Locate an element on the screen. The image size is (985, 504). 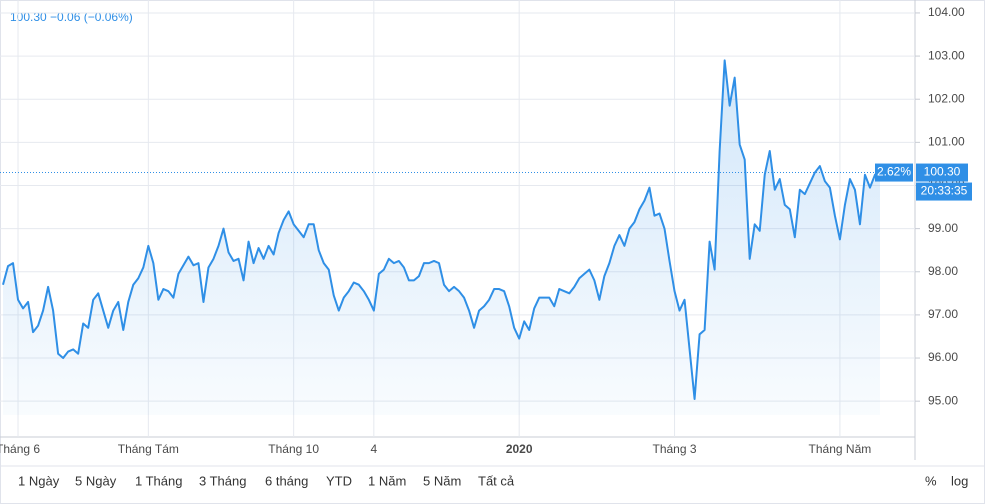
log-toggle: log is located at coordinates (959, 480).